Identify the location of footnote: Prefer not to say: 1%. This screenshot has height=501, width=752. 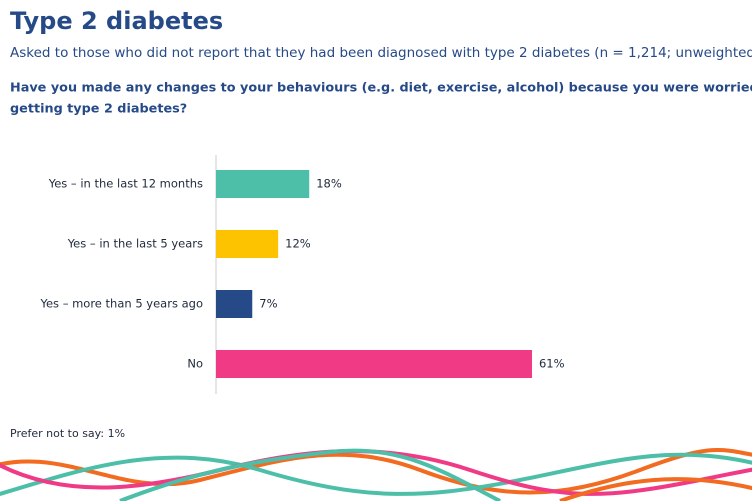
(67, 433).